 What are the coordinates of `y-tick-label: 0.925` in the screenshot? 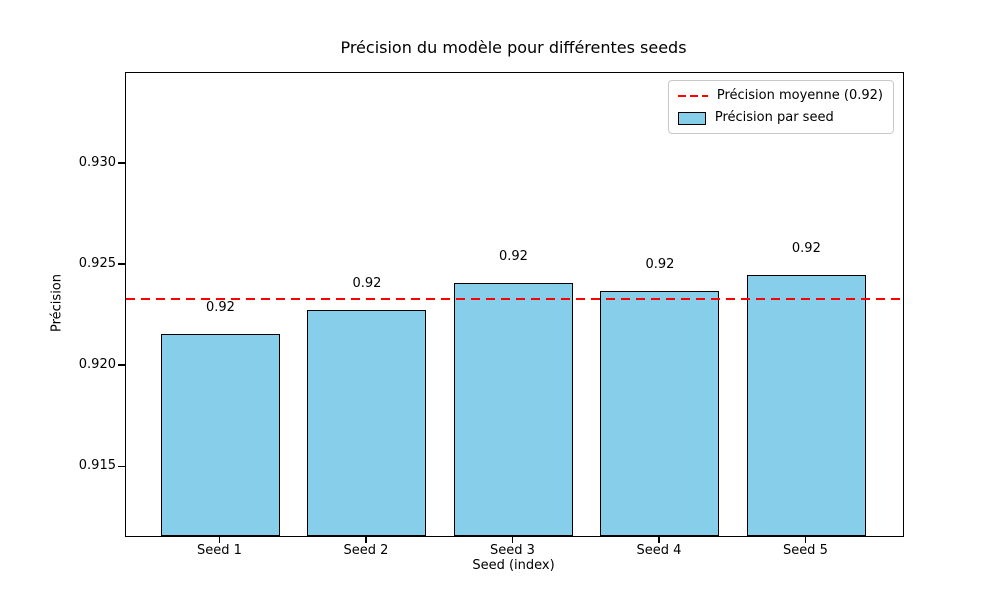 It's located at (97, 264).